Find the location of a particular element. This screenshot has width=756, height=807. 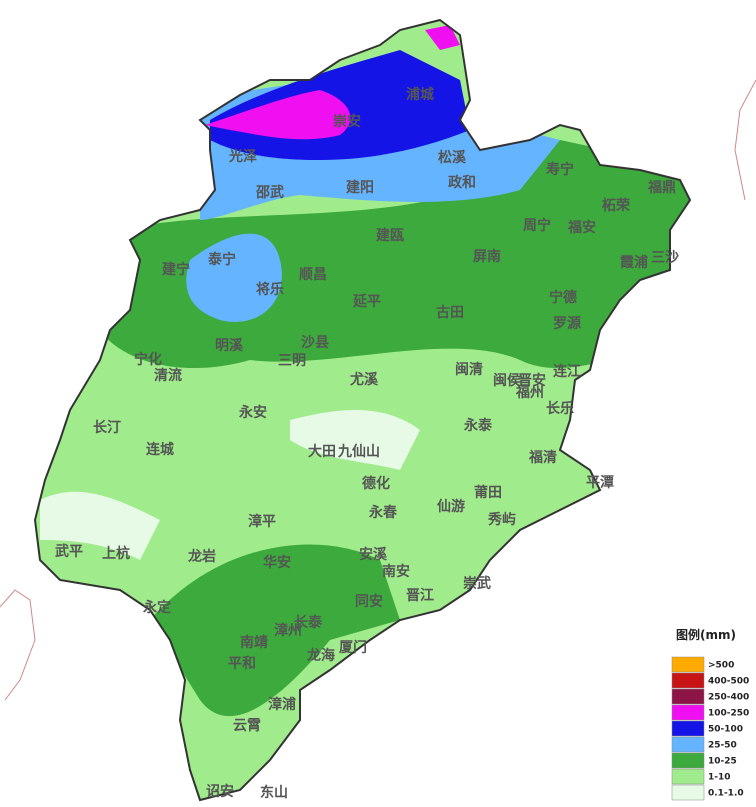

place-label: 光泽 is located at coordinates (242, 156).